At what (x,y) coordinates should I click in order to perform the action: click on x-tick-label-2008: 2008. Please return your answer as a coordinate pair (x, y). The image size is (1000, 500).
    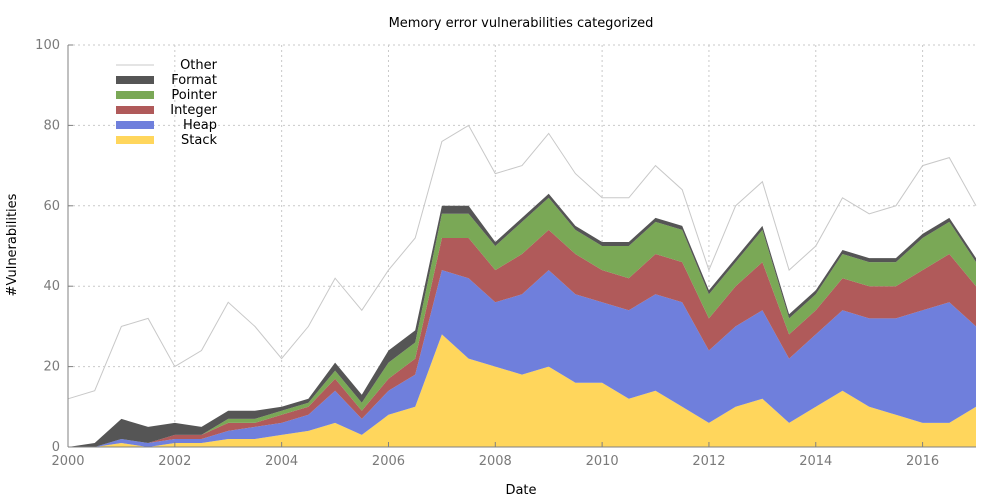
    Looking at the image, I should click on (495, 461).